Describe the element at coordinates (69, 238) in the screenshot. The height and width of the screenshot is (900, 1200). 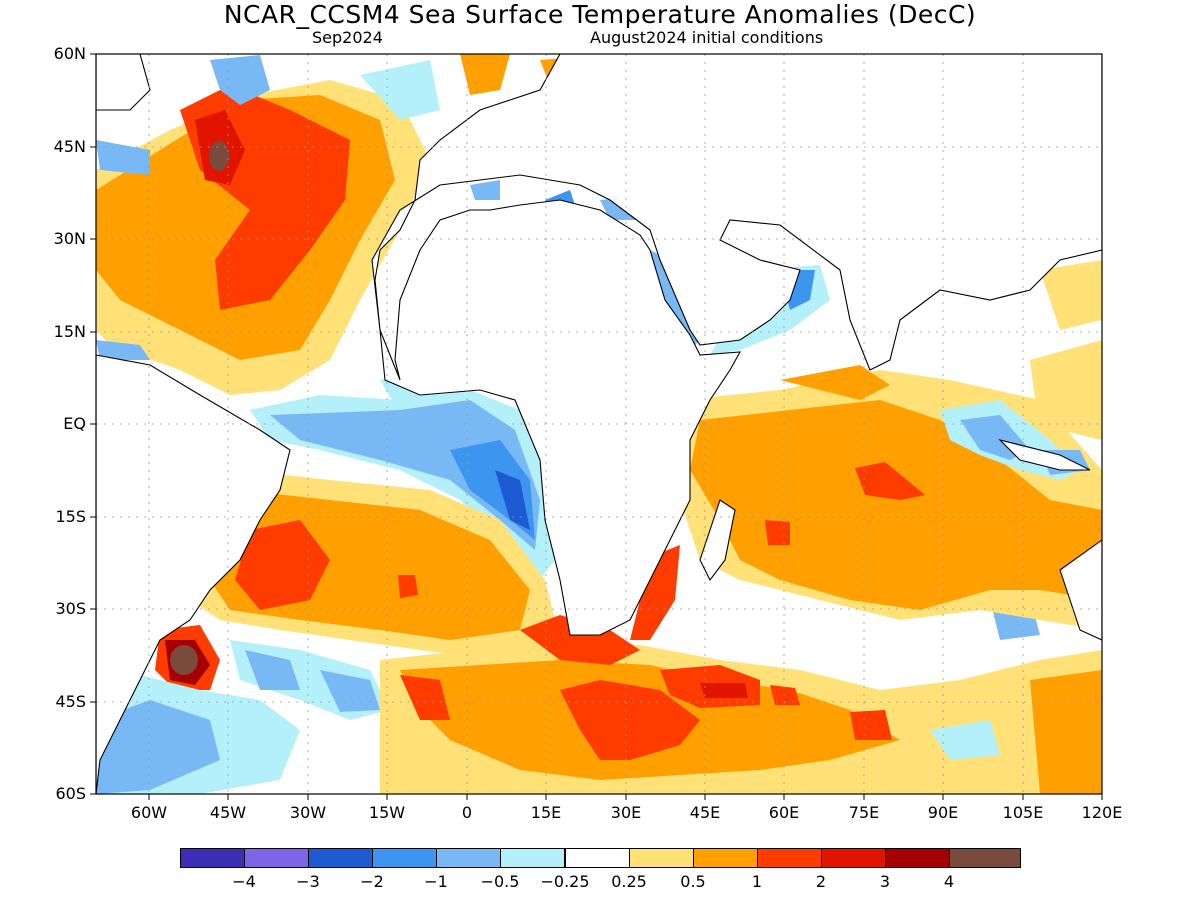
I see `lat-tick-label: 30N` at that location.